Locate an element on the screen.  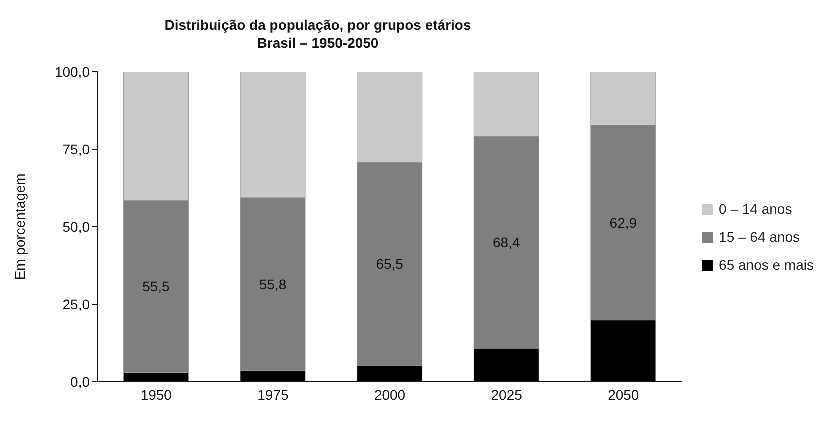
x-tick-label: 1975 is located at coordinates (273, 394).